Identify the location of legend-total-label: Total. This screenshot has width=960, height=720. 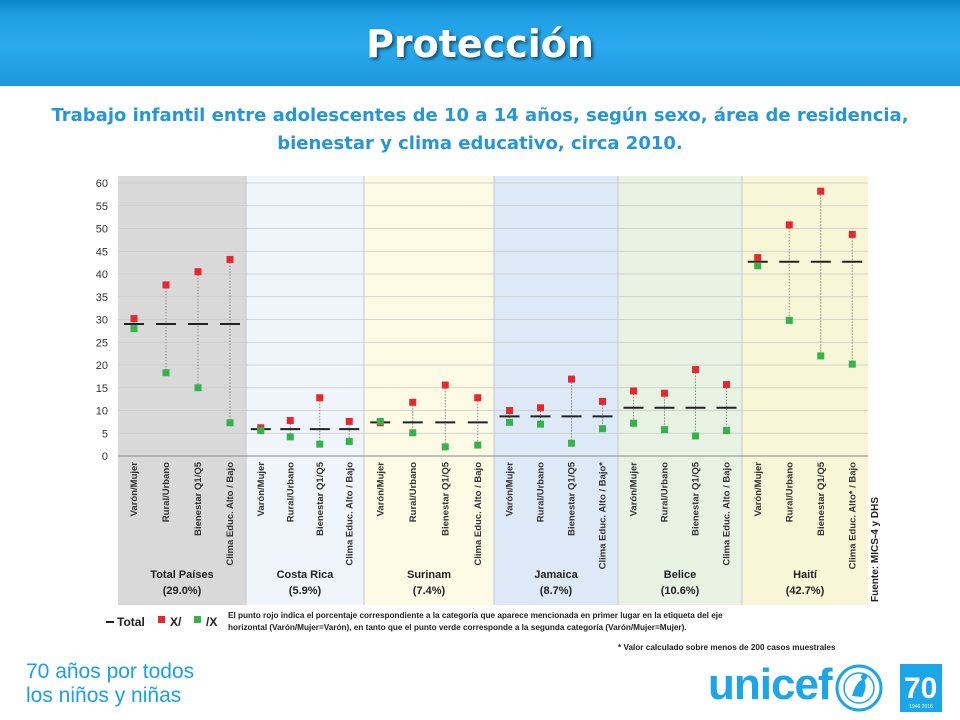
(131, 622).